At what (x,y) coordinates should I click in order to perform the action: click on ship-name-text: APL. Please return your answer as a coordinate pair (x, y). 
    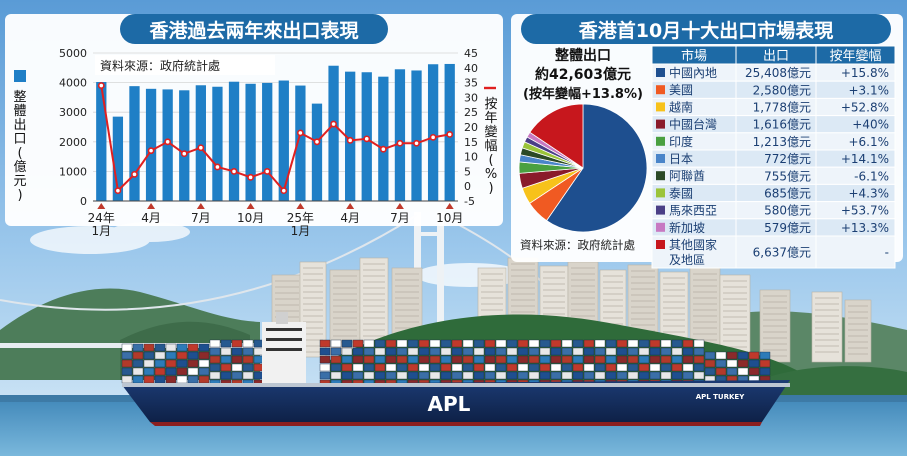
    Looking at the image, I should click on (449, 404).